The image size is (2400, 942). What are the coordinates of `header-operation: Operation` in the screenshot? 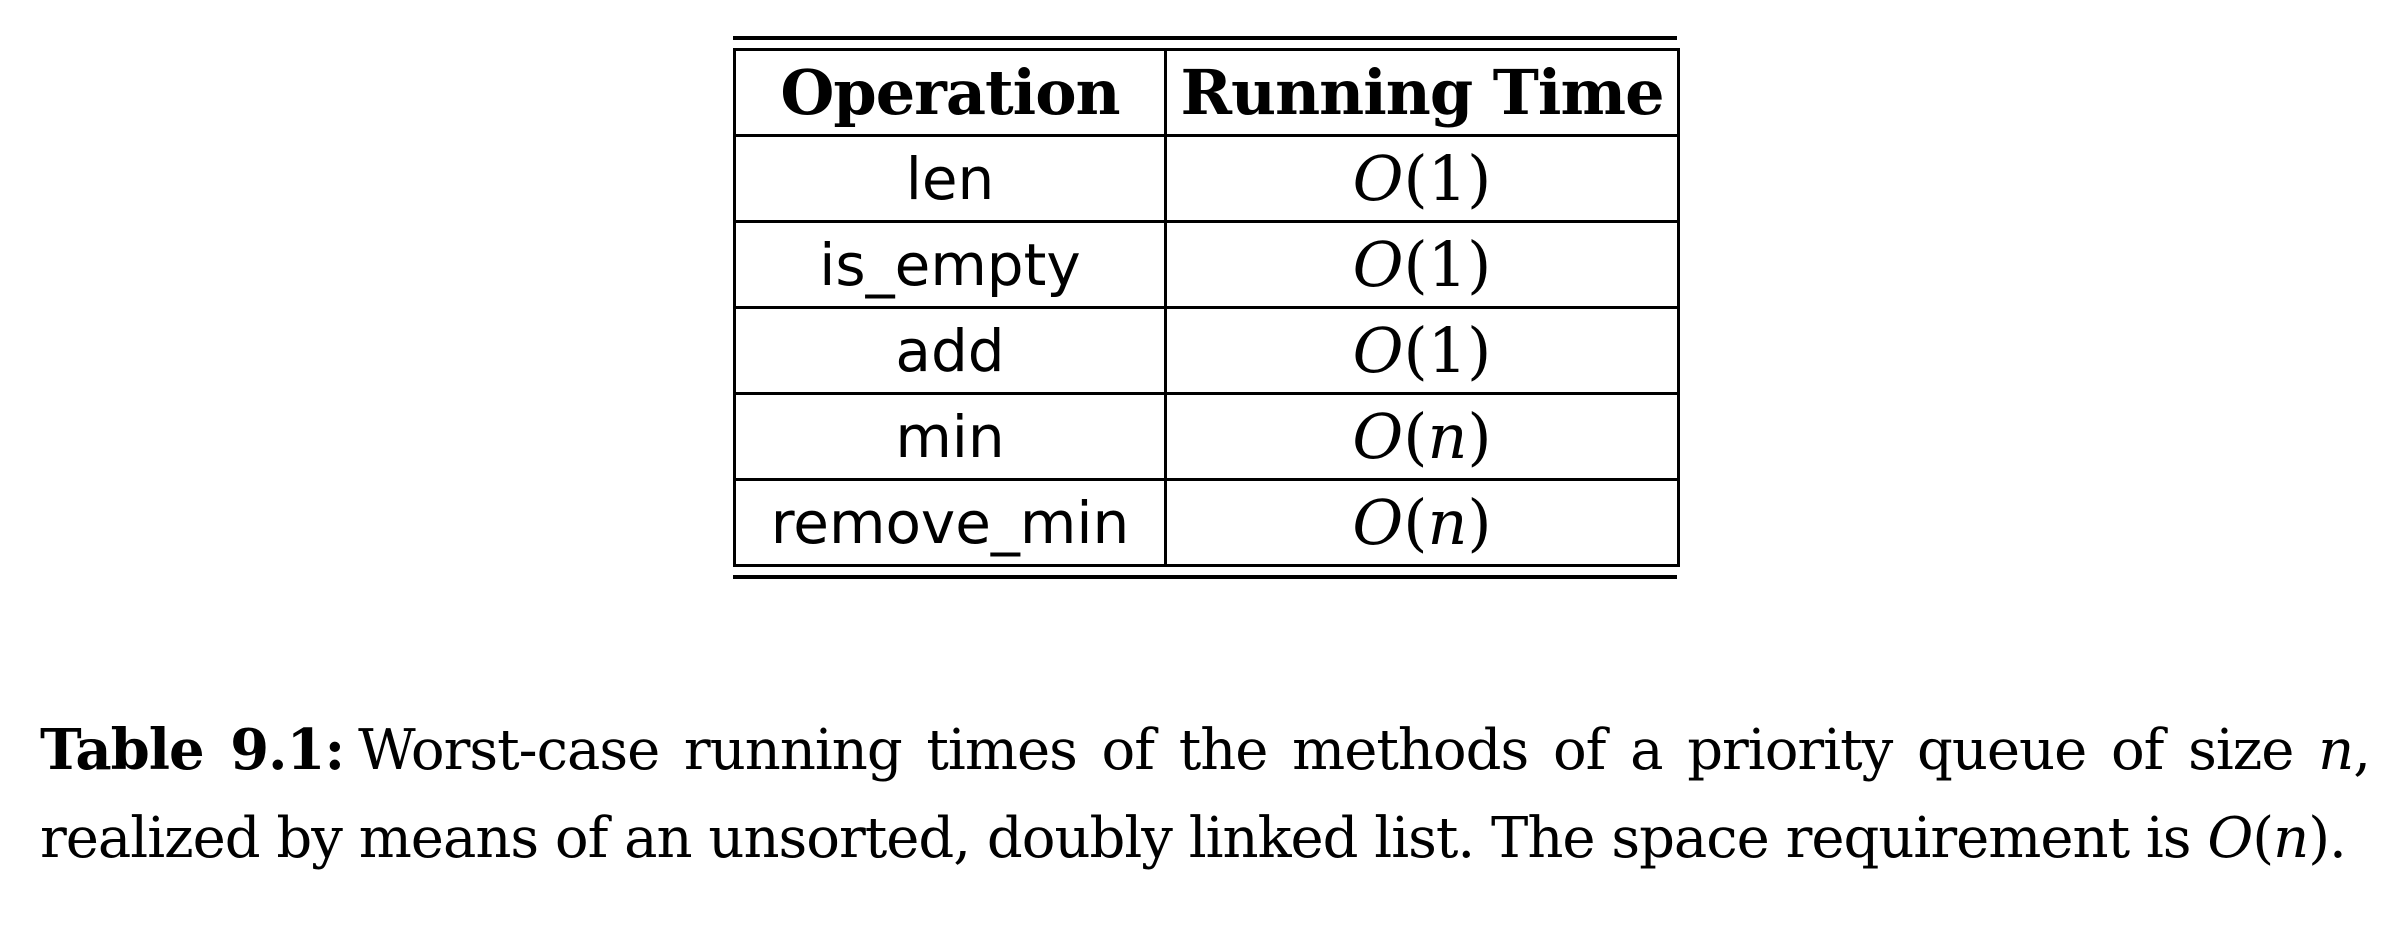 It's located at (950, 92).